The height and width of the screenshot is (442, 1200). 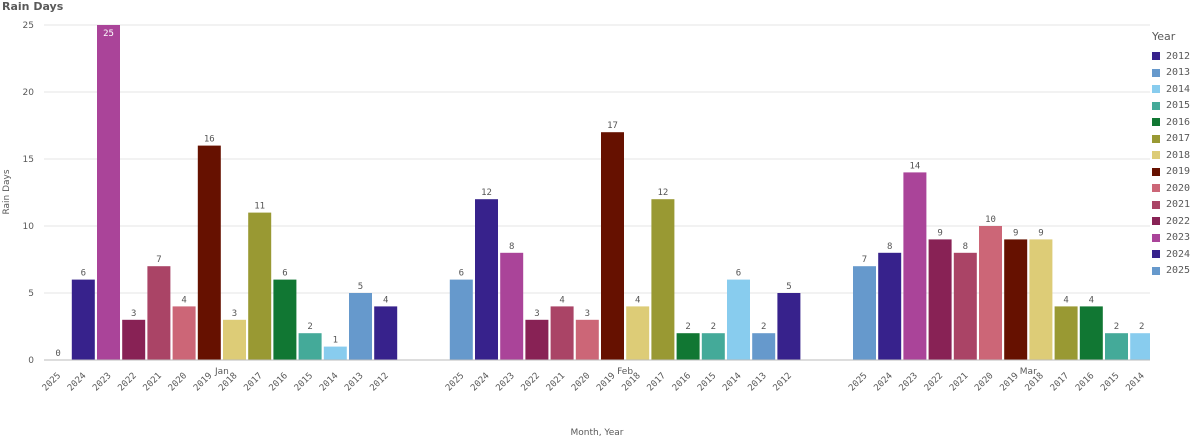 What do you see at coordinates (33, 6) in the screenshot?
I see `chart-title: Rain Days` at bounding box center [33, 6].